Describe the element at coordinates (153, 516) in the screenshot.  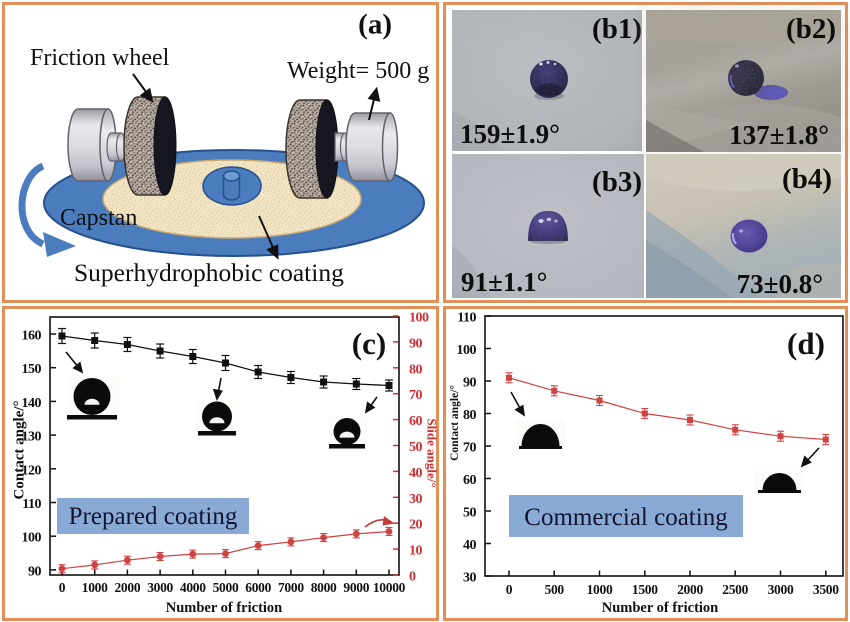
I see `svg-text: Prepared coating` at that location.